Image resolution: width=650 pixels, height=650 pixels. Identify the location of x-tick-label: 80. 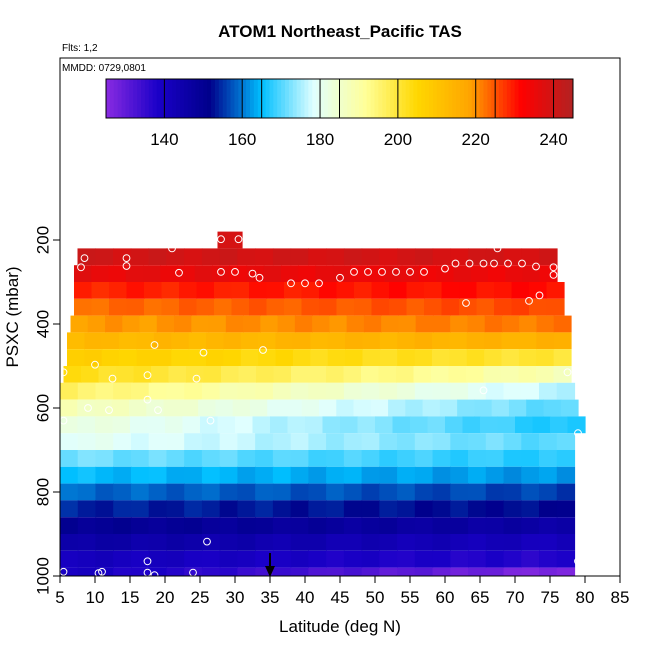
(585, 597).